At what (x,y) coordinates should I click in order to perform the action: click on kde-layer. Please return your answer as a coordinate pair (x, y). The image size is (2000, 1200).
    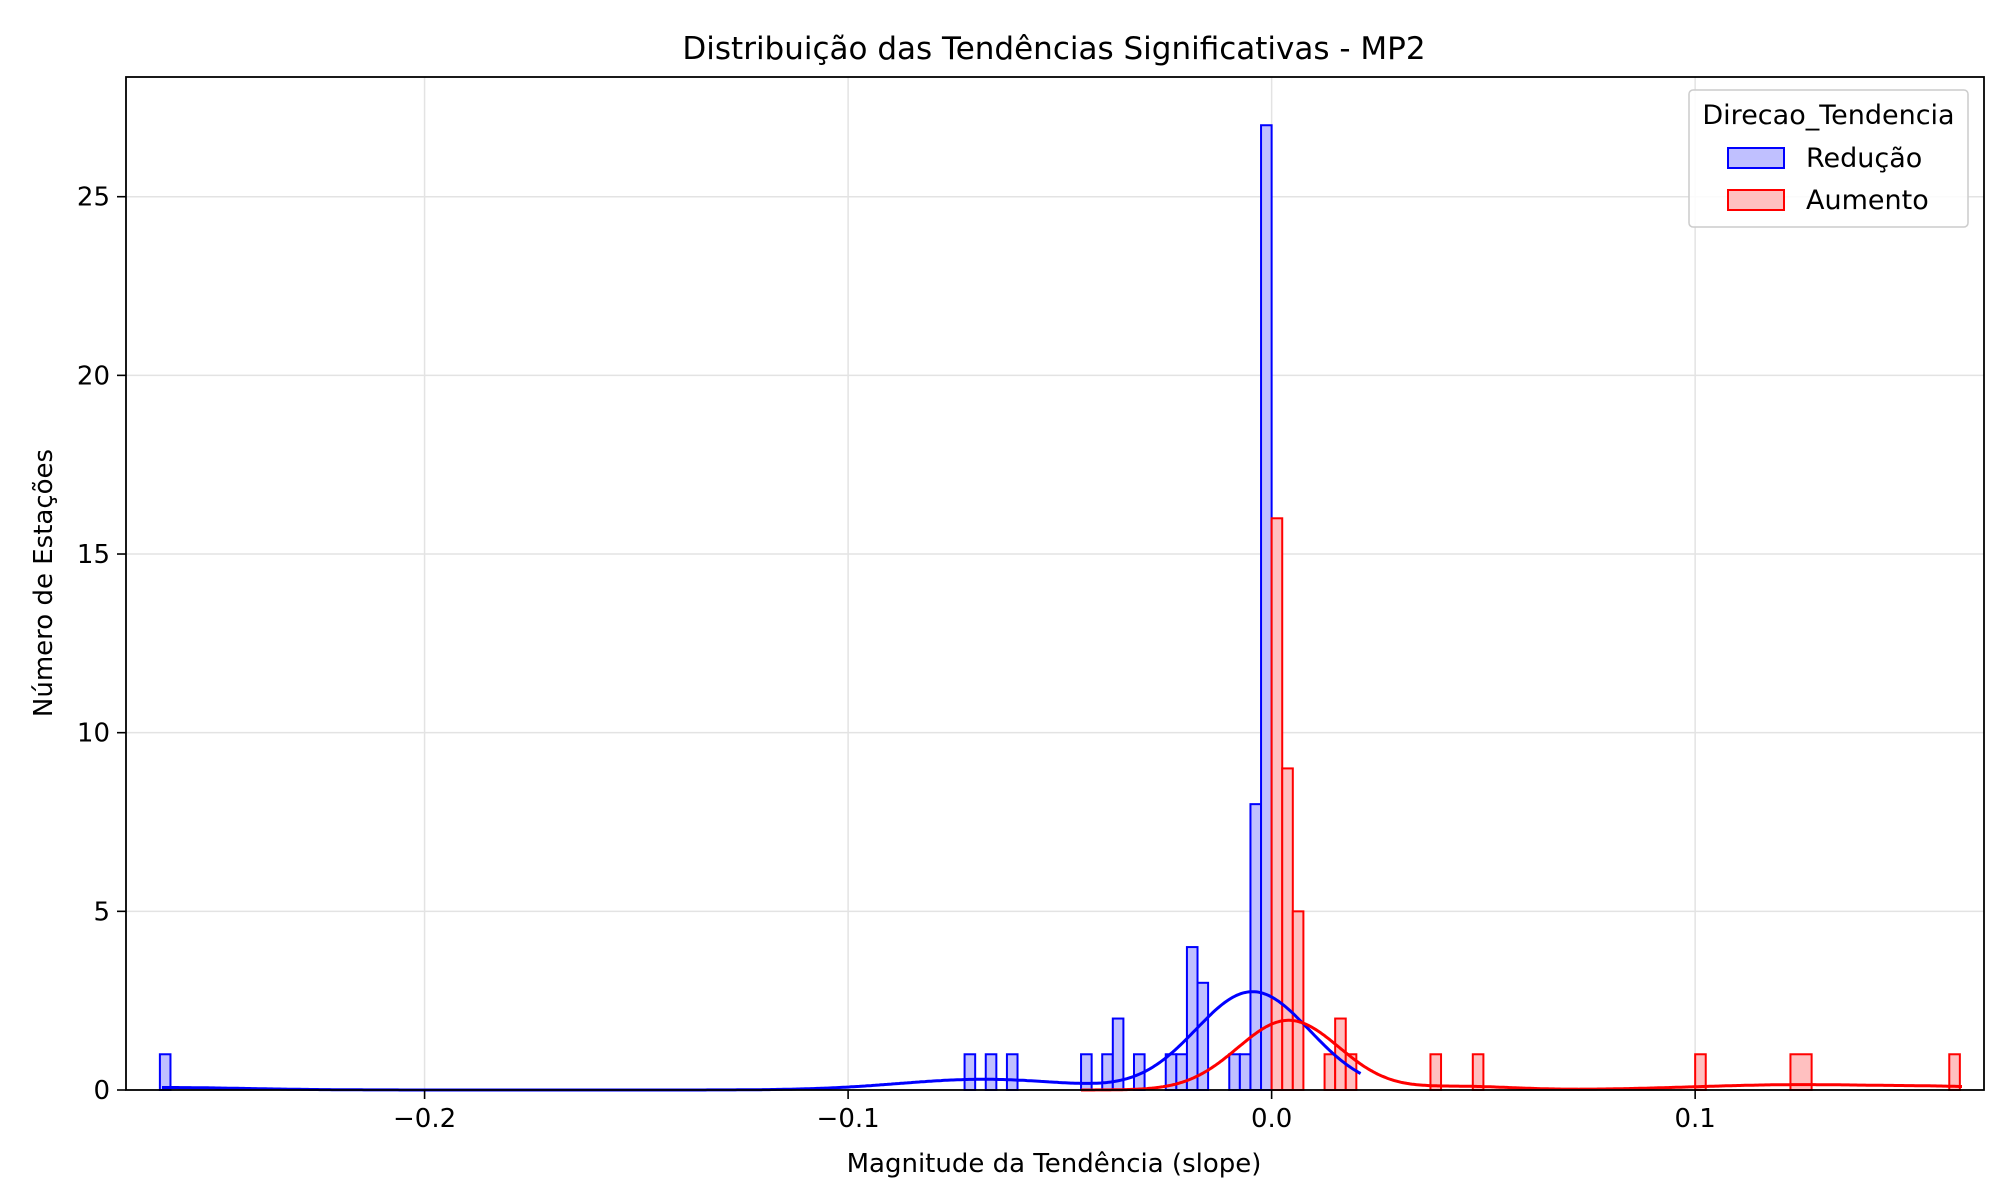
    Looking at the image, I should click on (1062, 1041).